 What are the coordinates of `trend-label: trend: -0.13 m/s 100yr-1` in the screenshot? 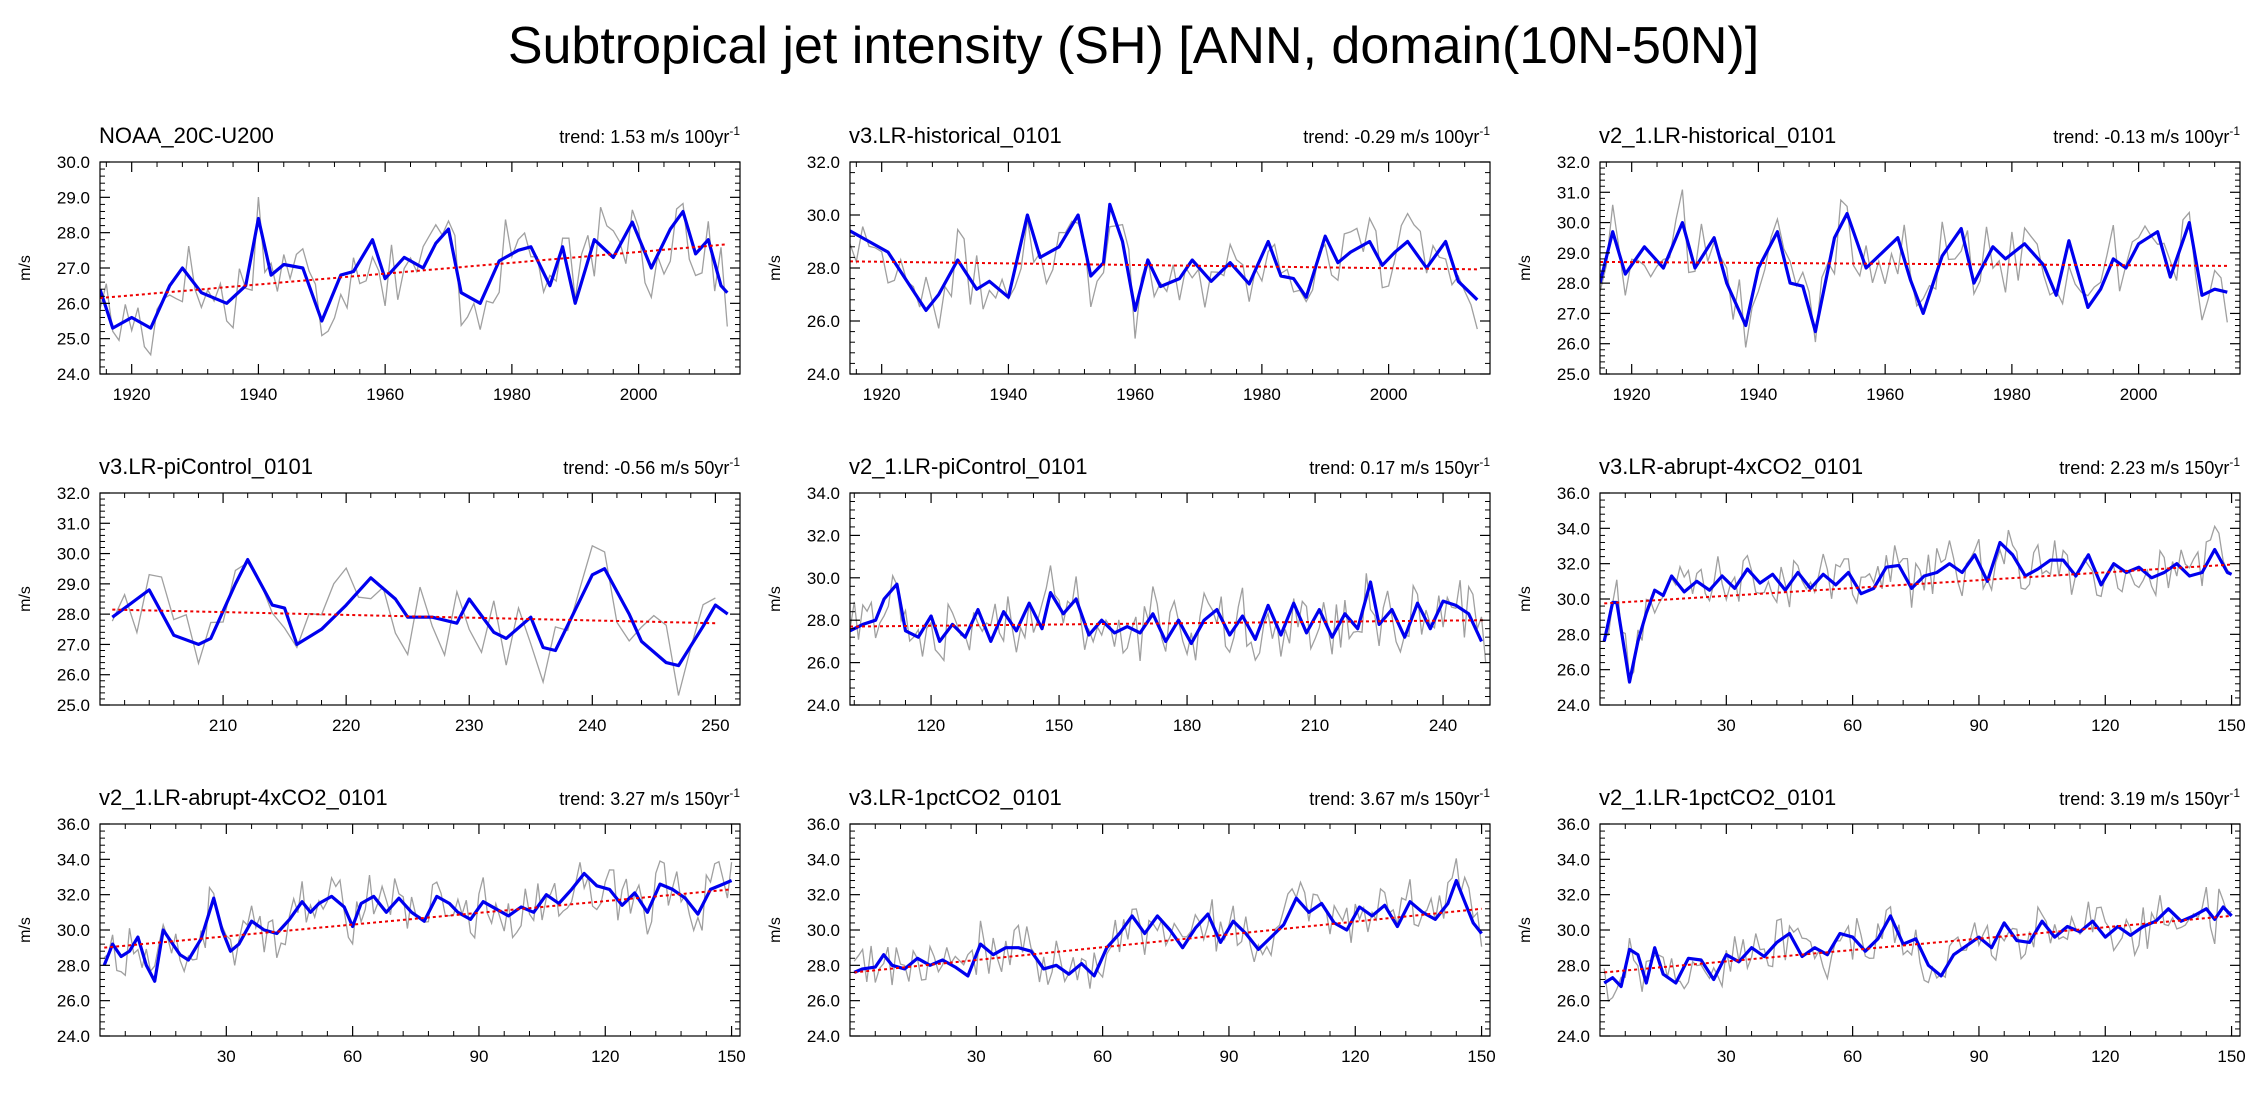 It's located at (2146, 135).